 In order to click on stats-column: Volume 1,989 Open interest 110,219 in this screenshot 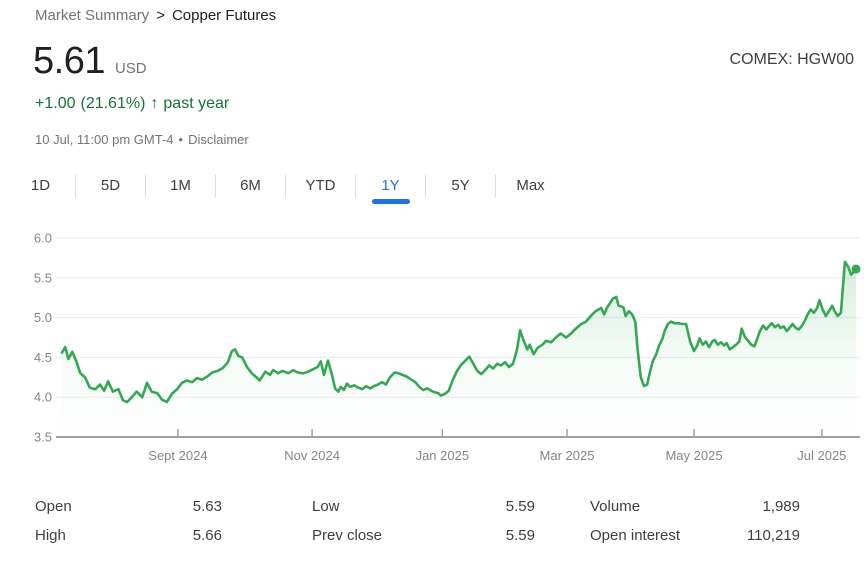, I will do `click(695, 521)`.